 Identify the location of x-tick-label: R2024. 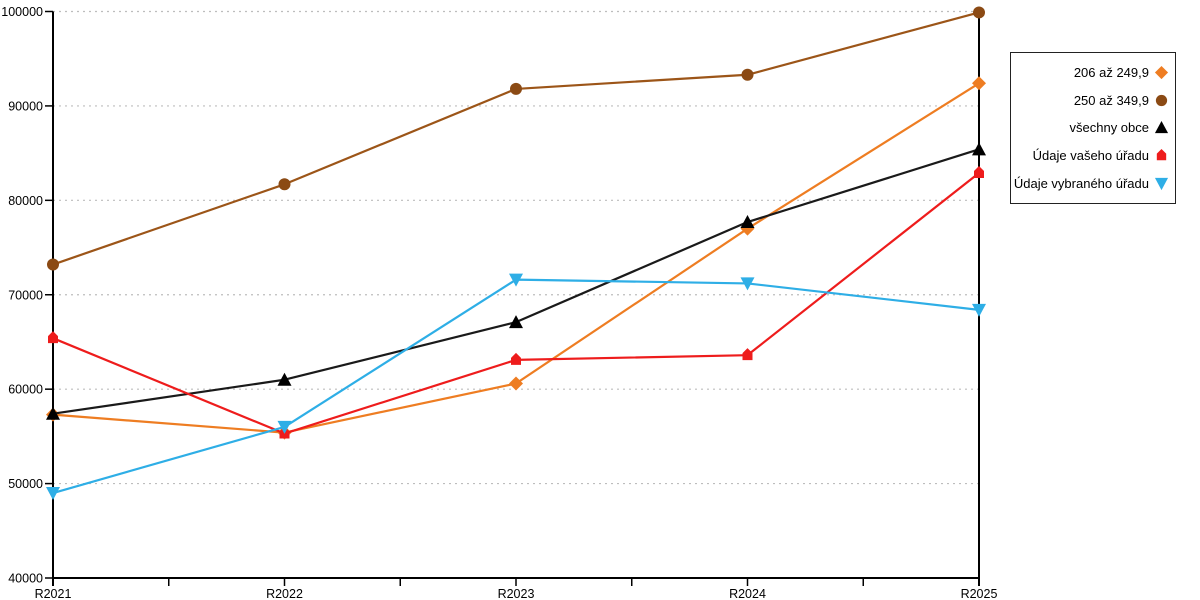
(747, 593).